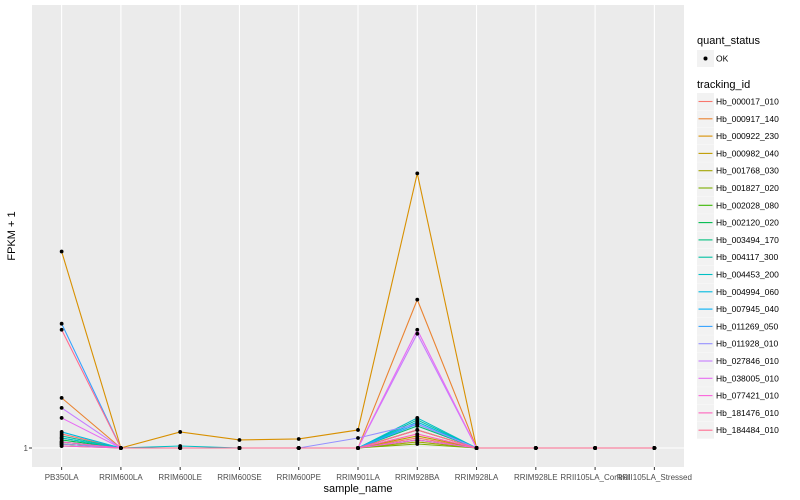  What do you see at coordinates (747, 430) in the screenshot?
I see `legend-label: Hb_184484_010` at bounding box center [747, 430].